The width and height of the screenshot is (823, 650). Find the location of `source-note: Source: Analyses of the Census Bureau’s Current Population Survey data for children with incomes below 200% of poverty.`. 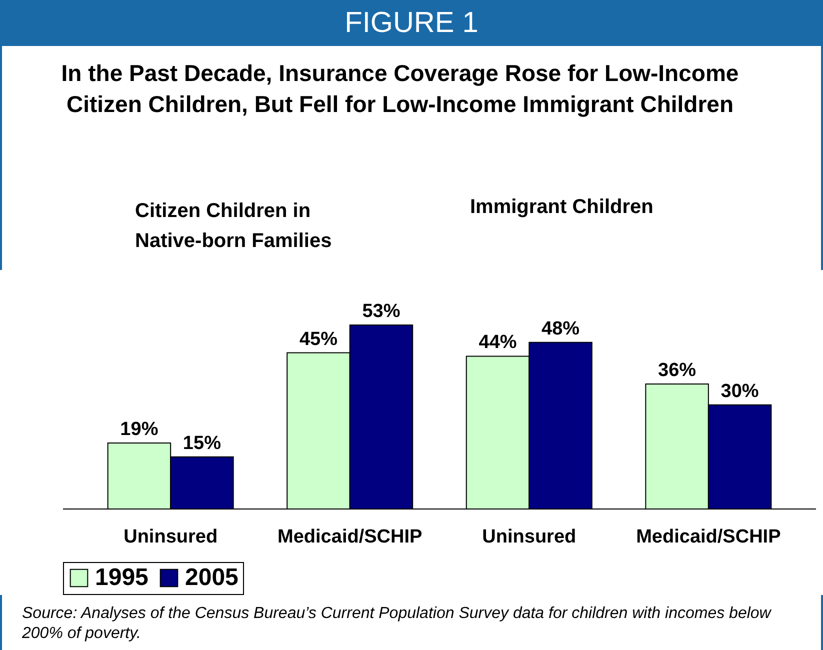

source-note: Source: Analyses of the Census Bureau’s Current Population Survey data for children with incomes below 200% of poverty. is located at coordinates (397, 624).